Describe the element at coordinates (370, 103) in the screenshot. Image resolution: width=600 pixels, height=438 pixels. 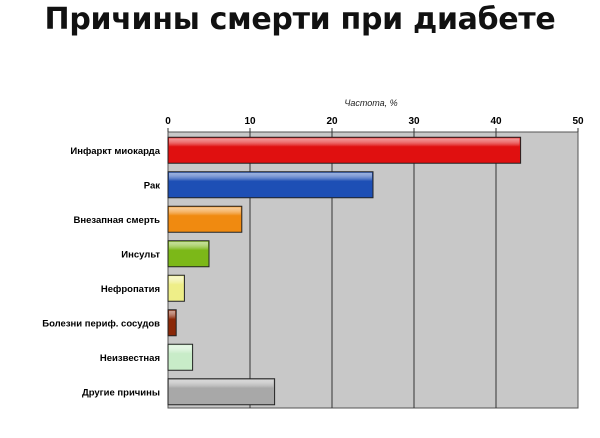
I see `x-axis-title: Частота, %` at that location.